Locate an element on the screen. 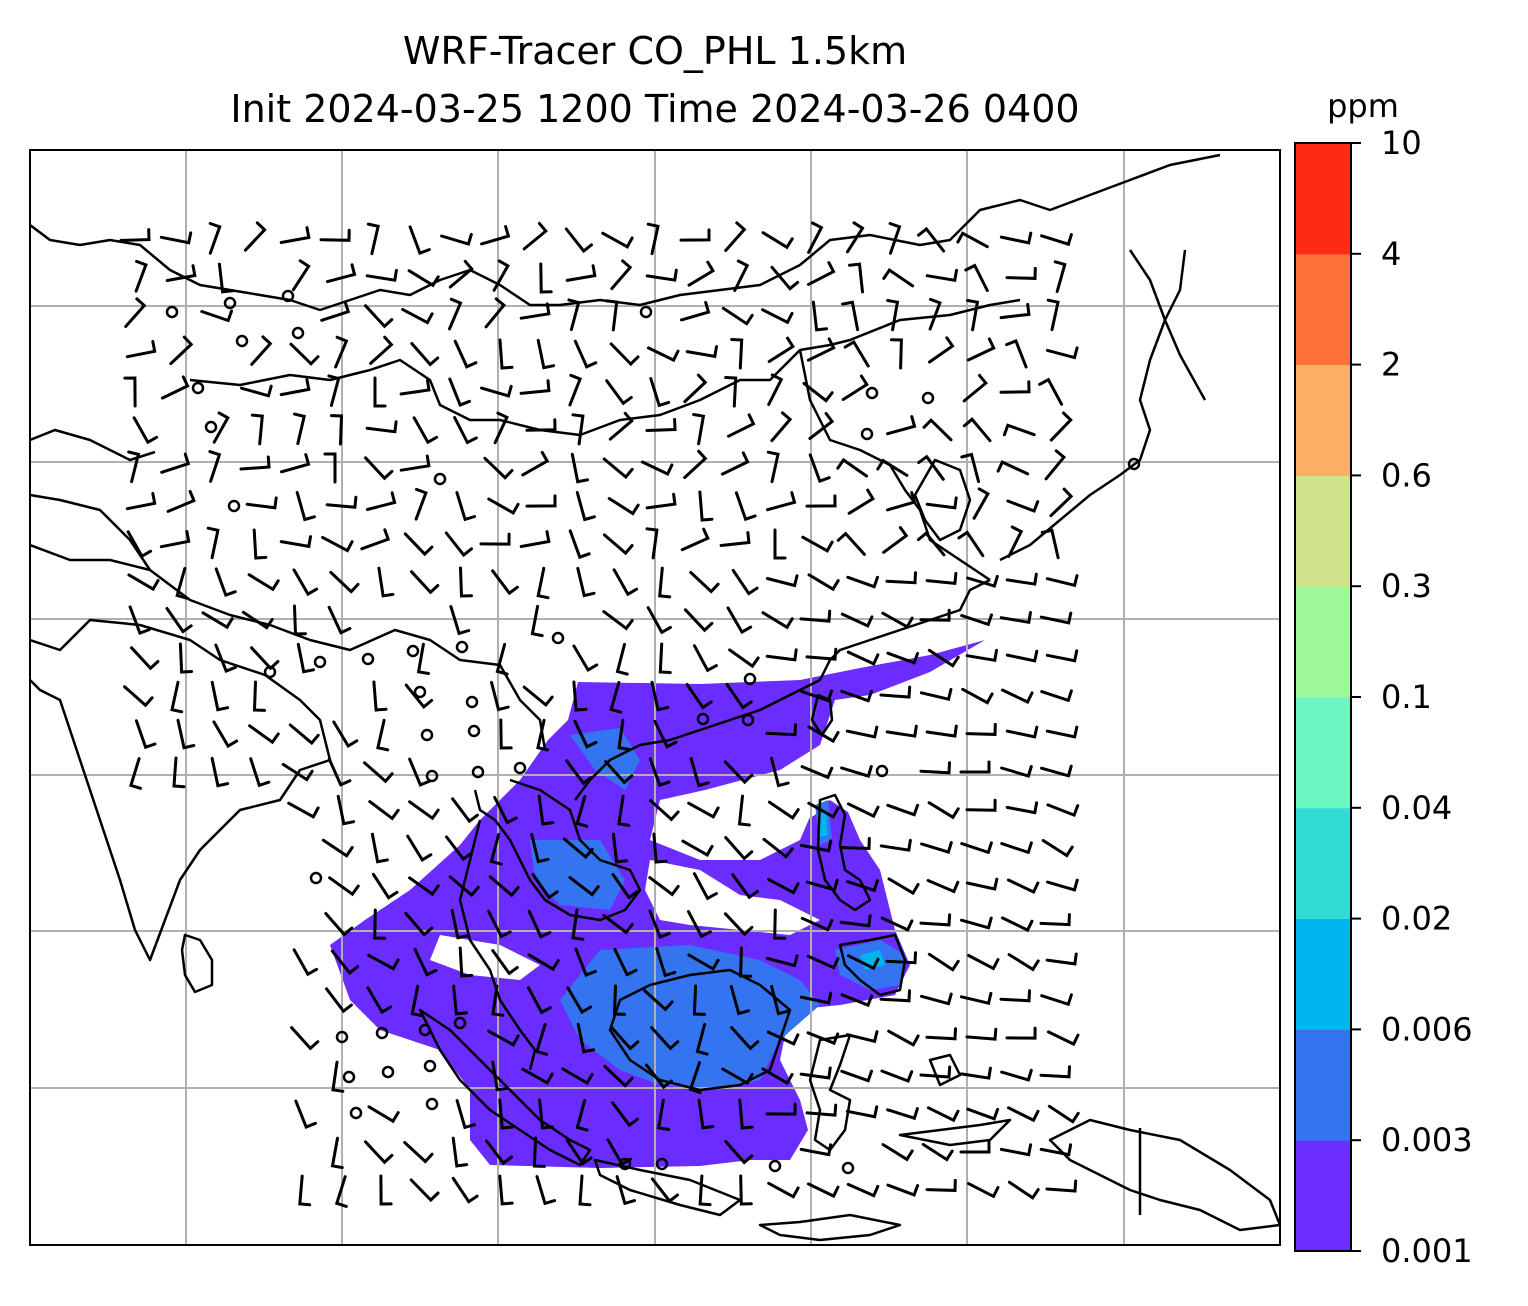 This screenshot has height=1306, width=1528. colorbar-tick-label: 4 is located at coordinates (1391, 254).